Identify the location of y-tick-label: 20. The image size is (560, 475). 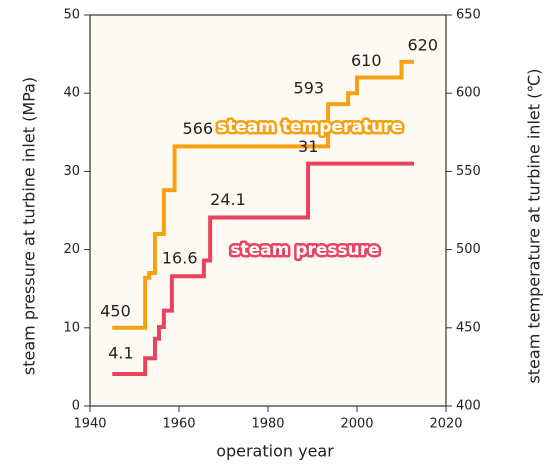
(71, 249).